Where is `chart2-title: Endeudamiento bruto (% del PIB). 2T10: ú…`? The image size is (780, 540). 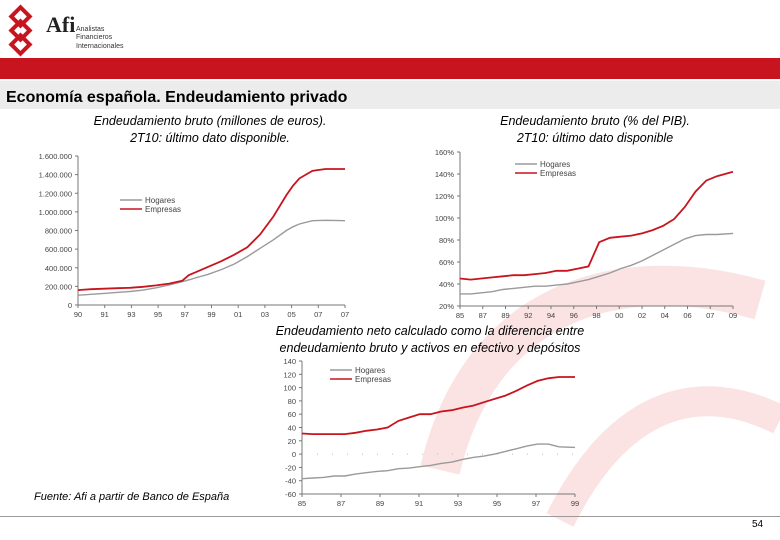 chart2-title: Endeudamiento bruto (% del PIB). 2T10: ú… is located at coordinates (595, 130).